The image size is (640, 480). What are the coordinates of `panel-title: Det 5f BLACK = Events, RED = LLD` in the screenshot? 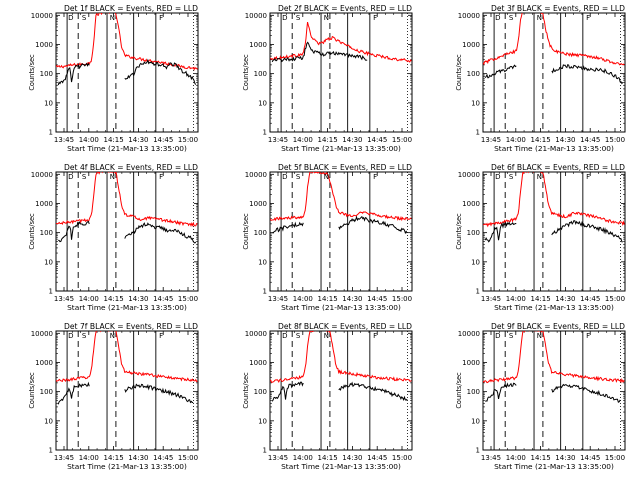 It's located at (345, 167).